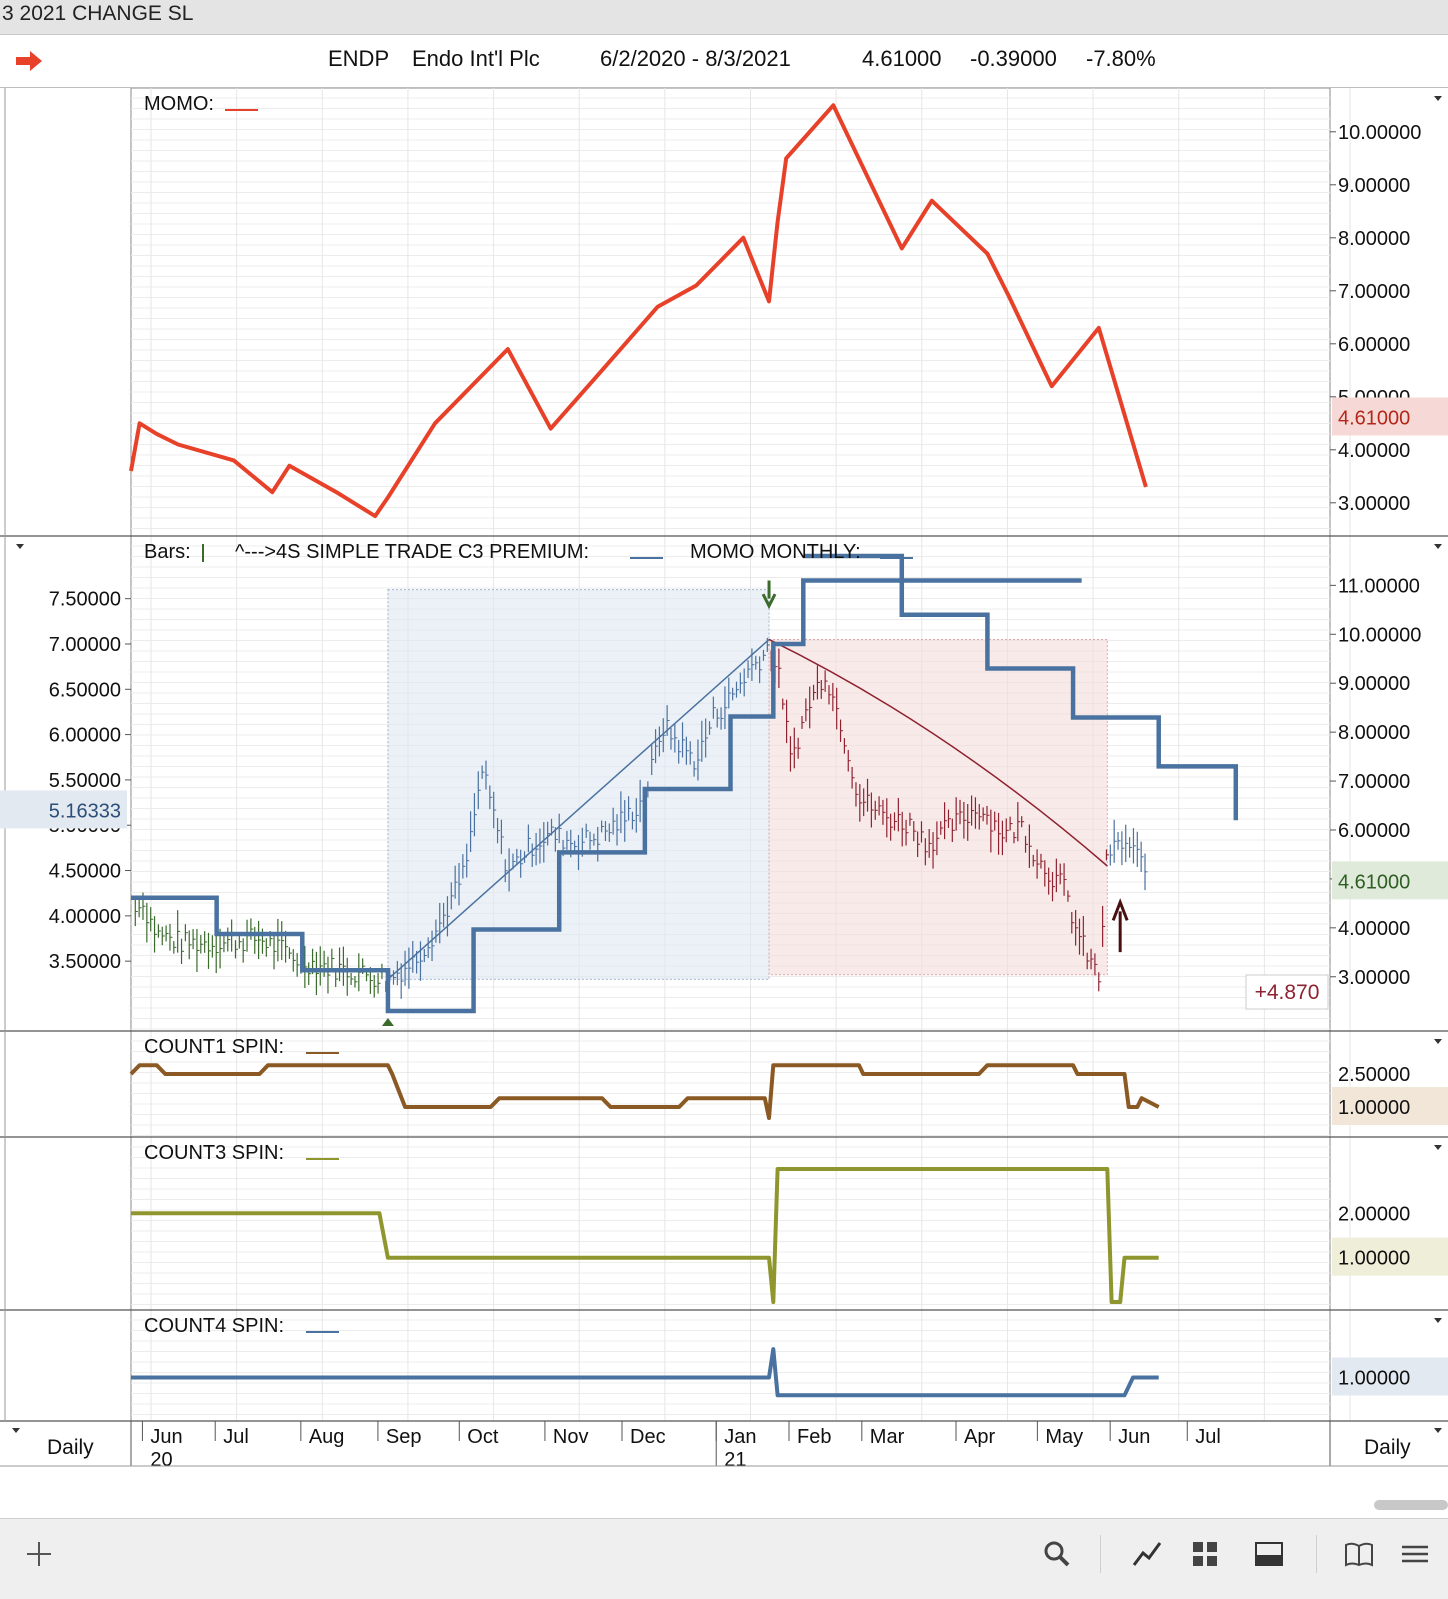 The width and height of the screenshot is (1448, 1599). Describe the element at coordinates (1374, 684) in the screenshot. I see `price-right-tick-label: 9.00000` at that location.